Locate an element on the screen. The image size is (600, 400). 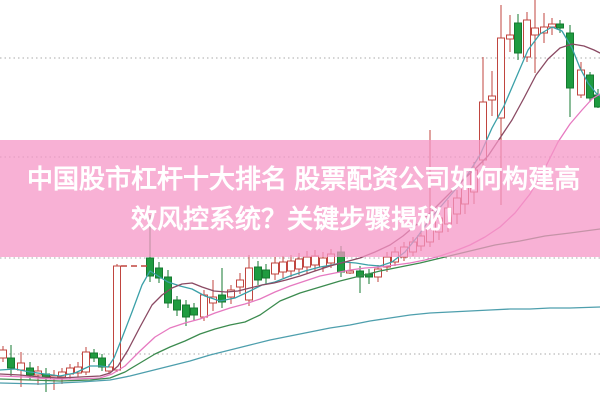
headline-line-2: 效风控系统？关键步骤揭秘！ is located at coordinates (299, 219).